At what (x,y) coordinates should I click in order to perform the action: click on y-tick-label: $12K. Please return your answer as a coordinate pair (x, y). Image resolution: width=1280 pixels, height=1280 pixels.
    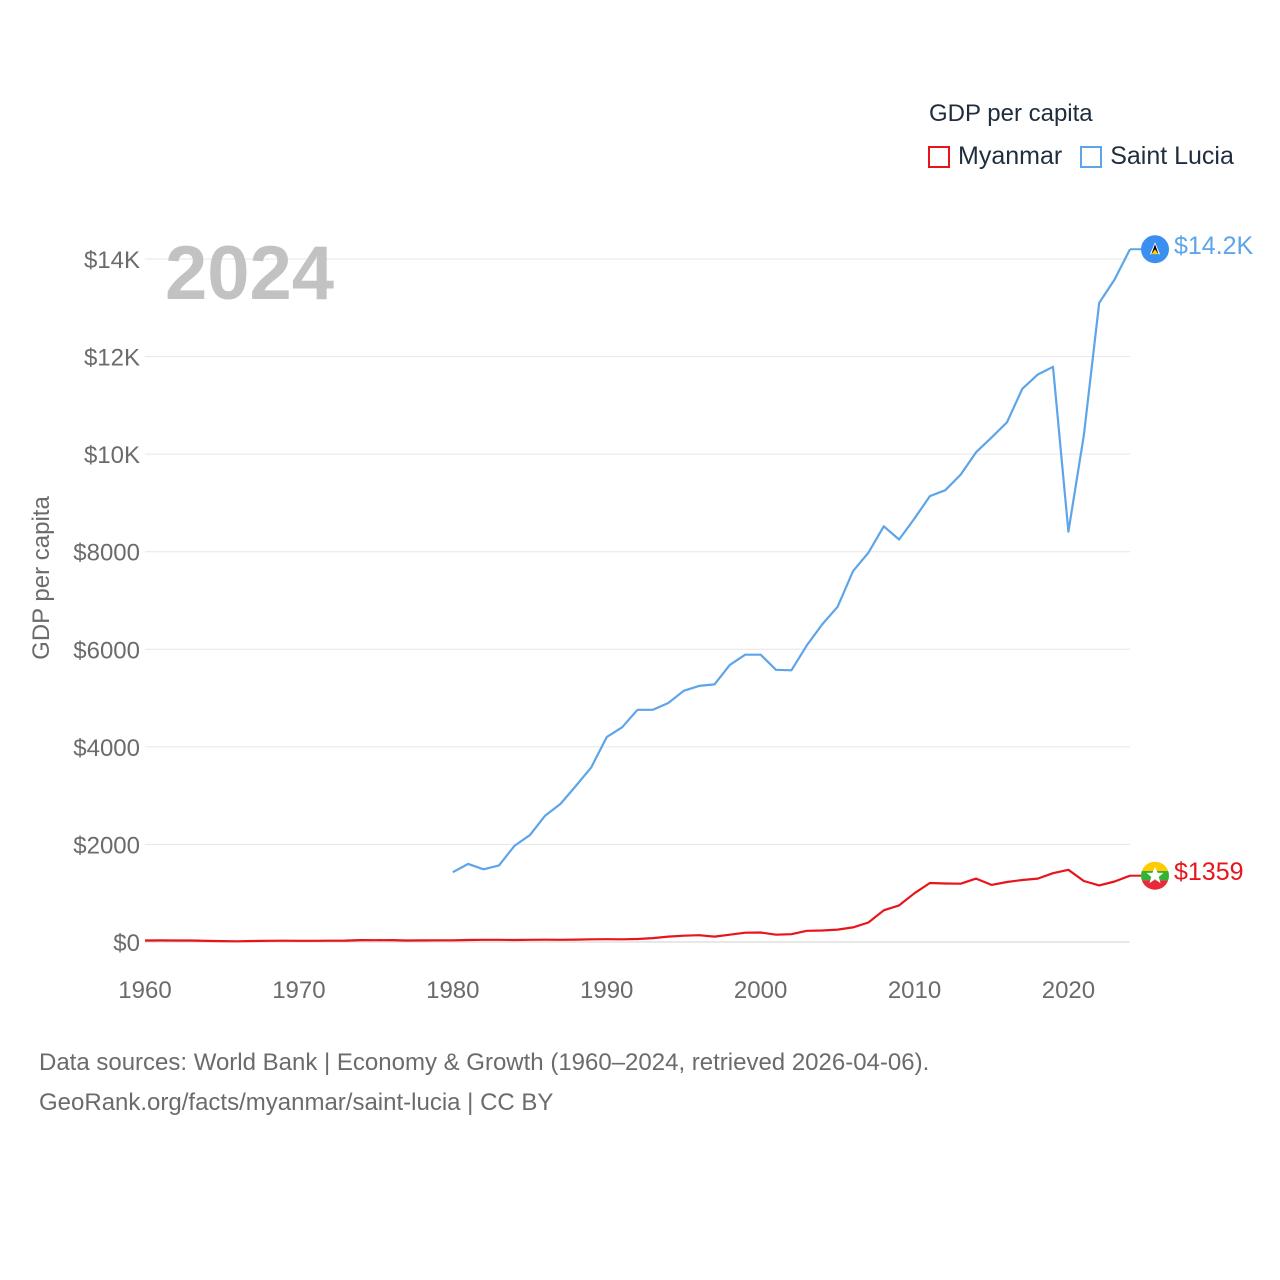
    Looking at the image, I should click on (112, 358).